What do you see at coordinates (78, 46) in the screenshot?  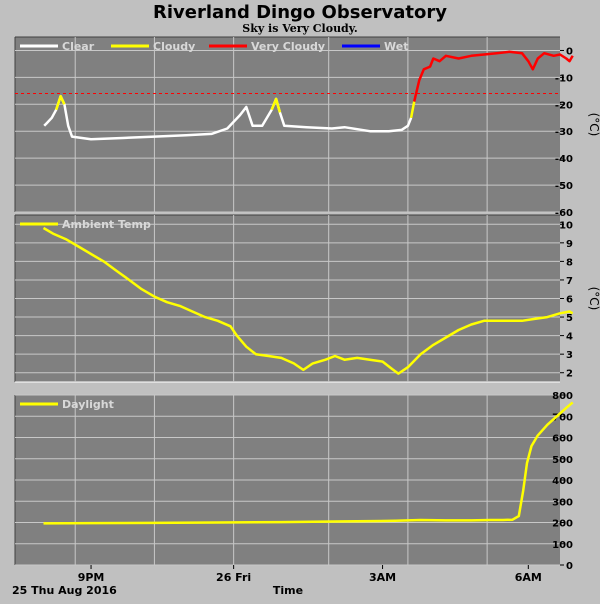 I see `legend-label: Clear` at bounding box center [78, 46].